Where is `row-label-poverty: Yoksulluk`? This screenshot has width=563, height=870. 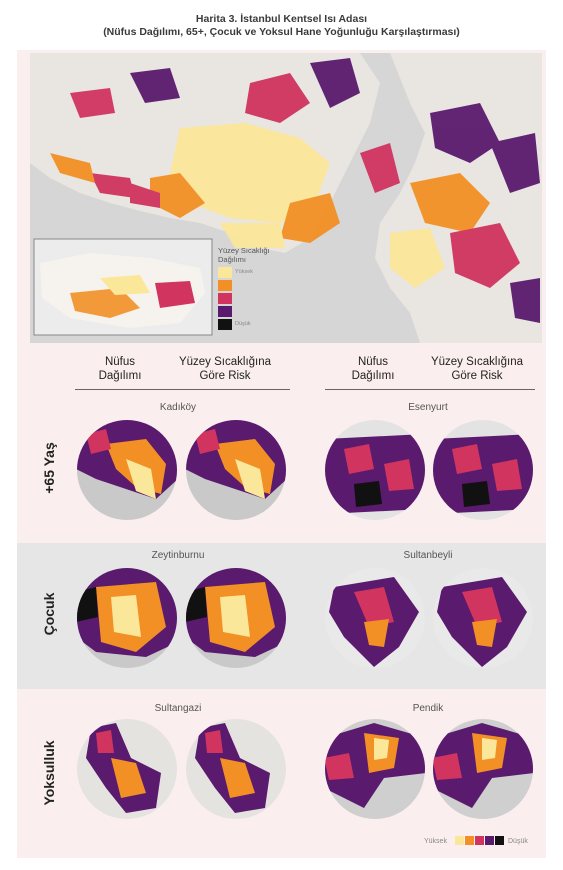 row-label-poverty: Yoksulluk is located at coordinates (49, 773).